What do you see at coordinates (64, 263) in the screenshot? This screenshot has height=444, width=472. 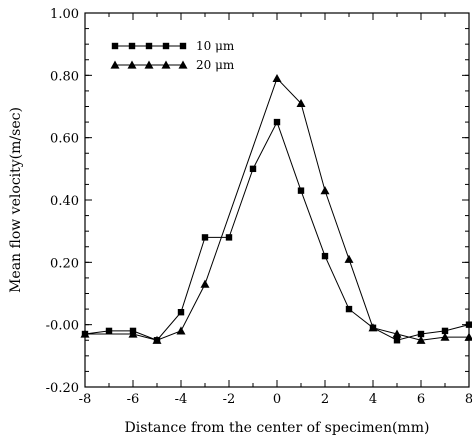 I see `y-tick-label: 0.20` at bounding box center [64, 263].